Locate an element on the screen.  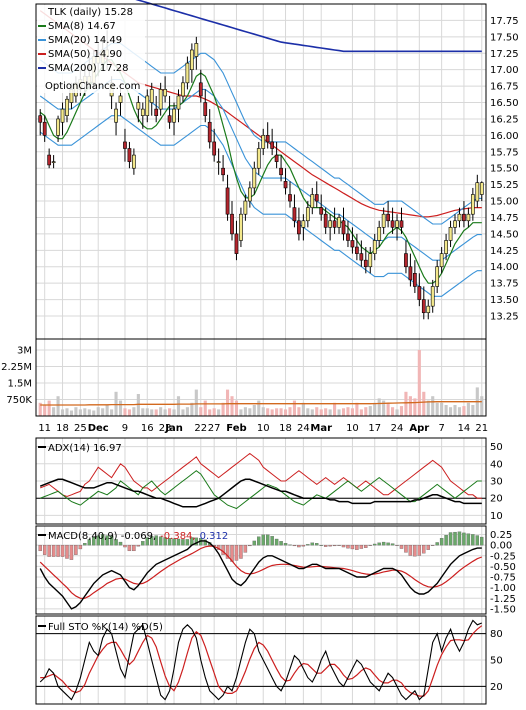
price-tick-label: 14.25 is located at coordinates (504, 251).